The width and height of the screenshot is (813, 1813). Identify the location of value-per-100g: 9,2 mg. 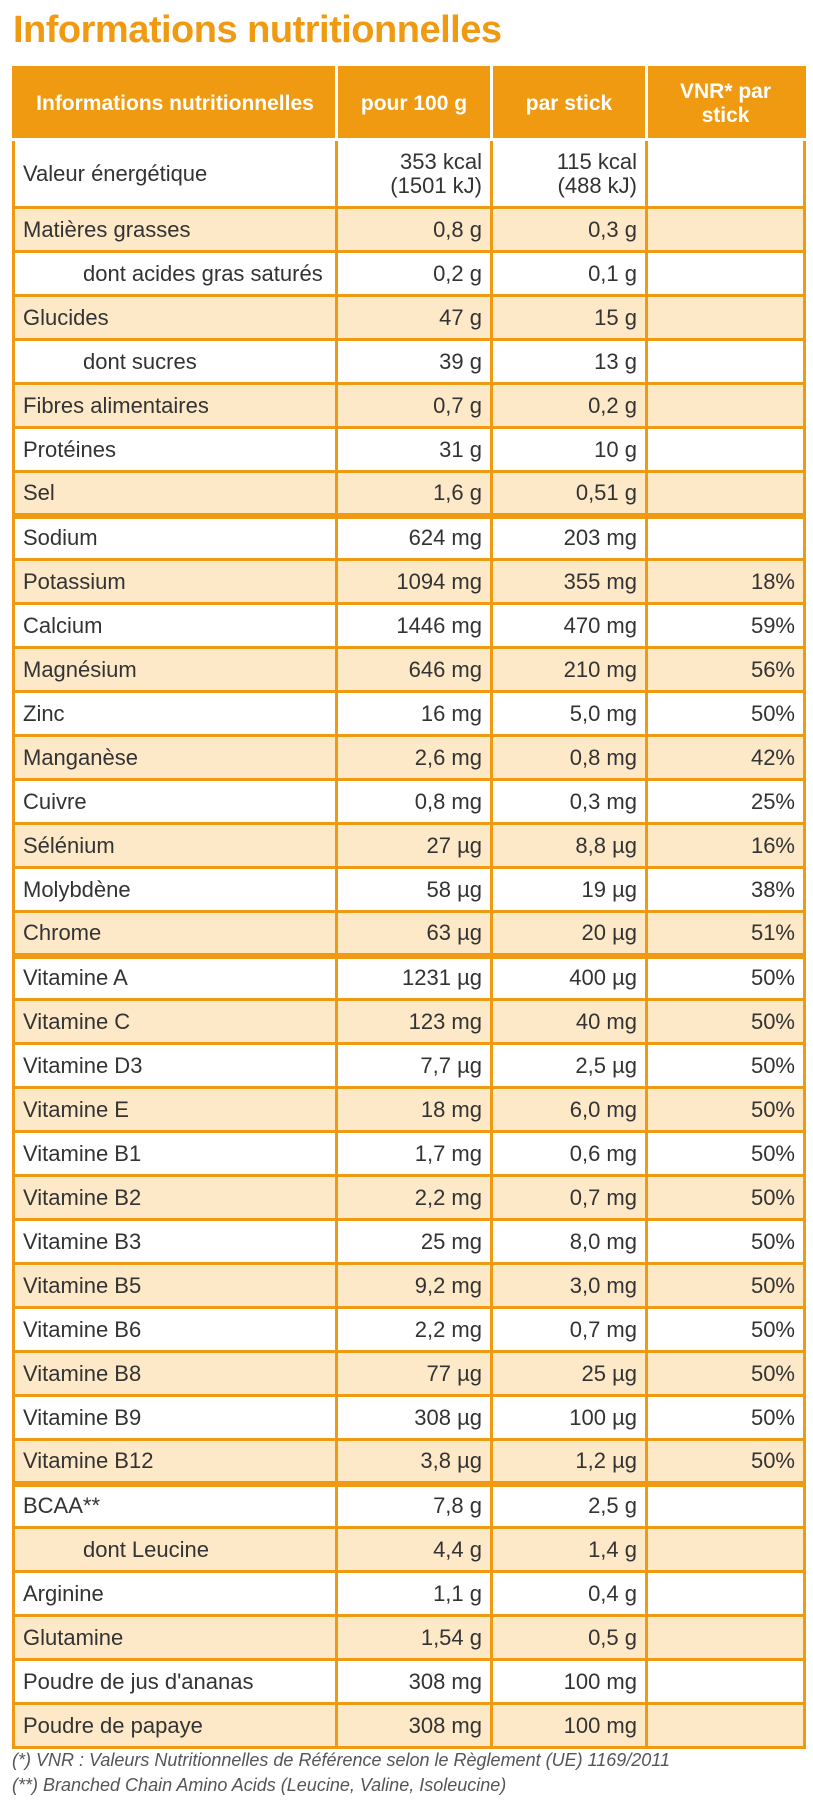
(414, 1285).